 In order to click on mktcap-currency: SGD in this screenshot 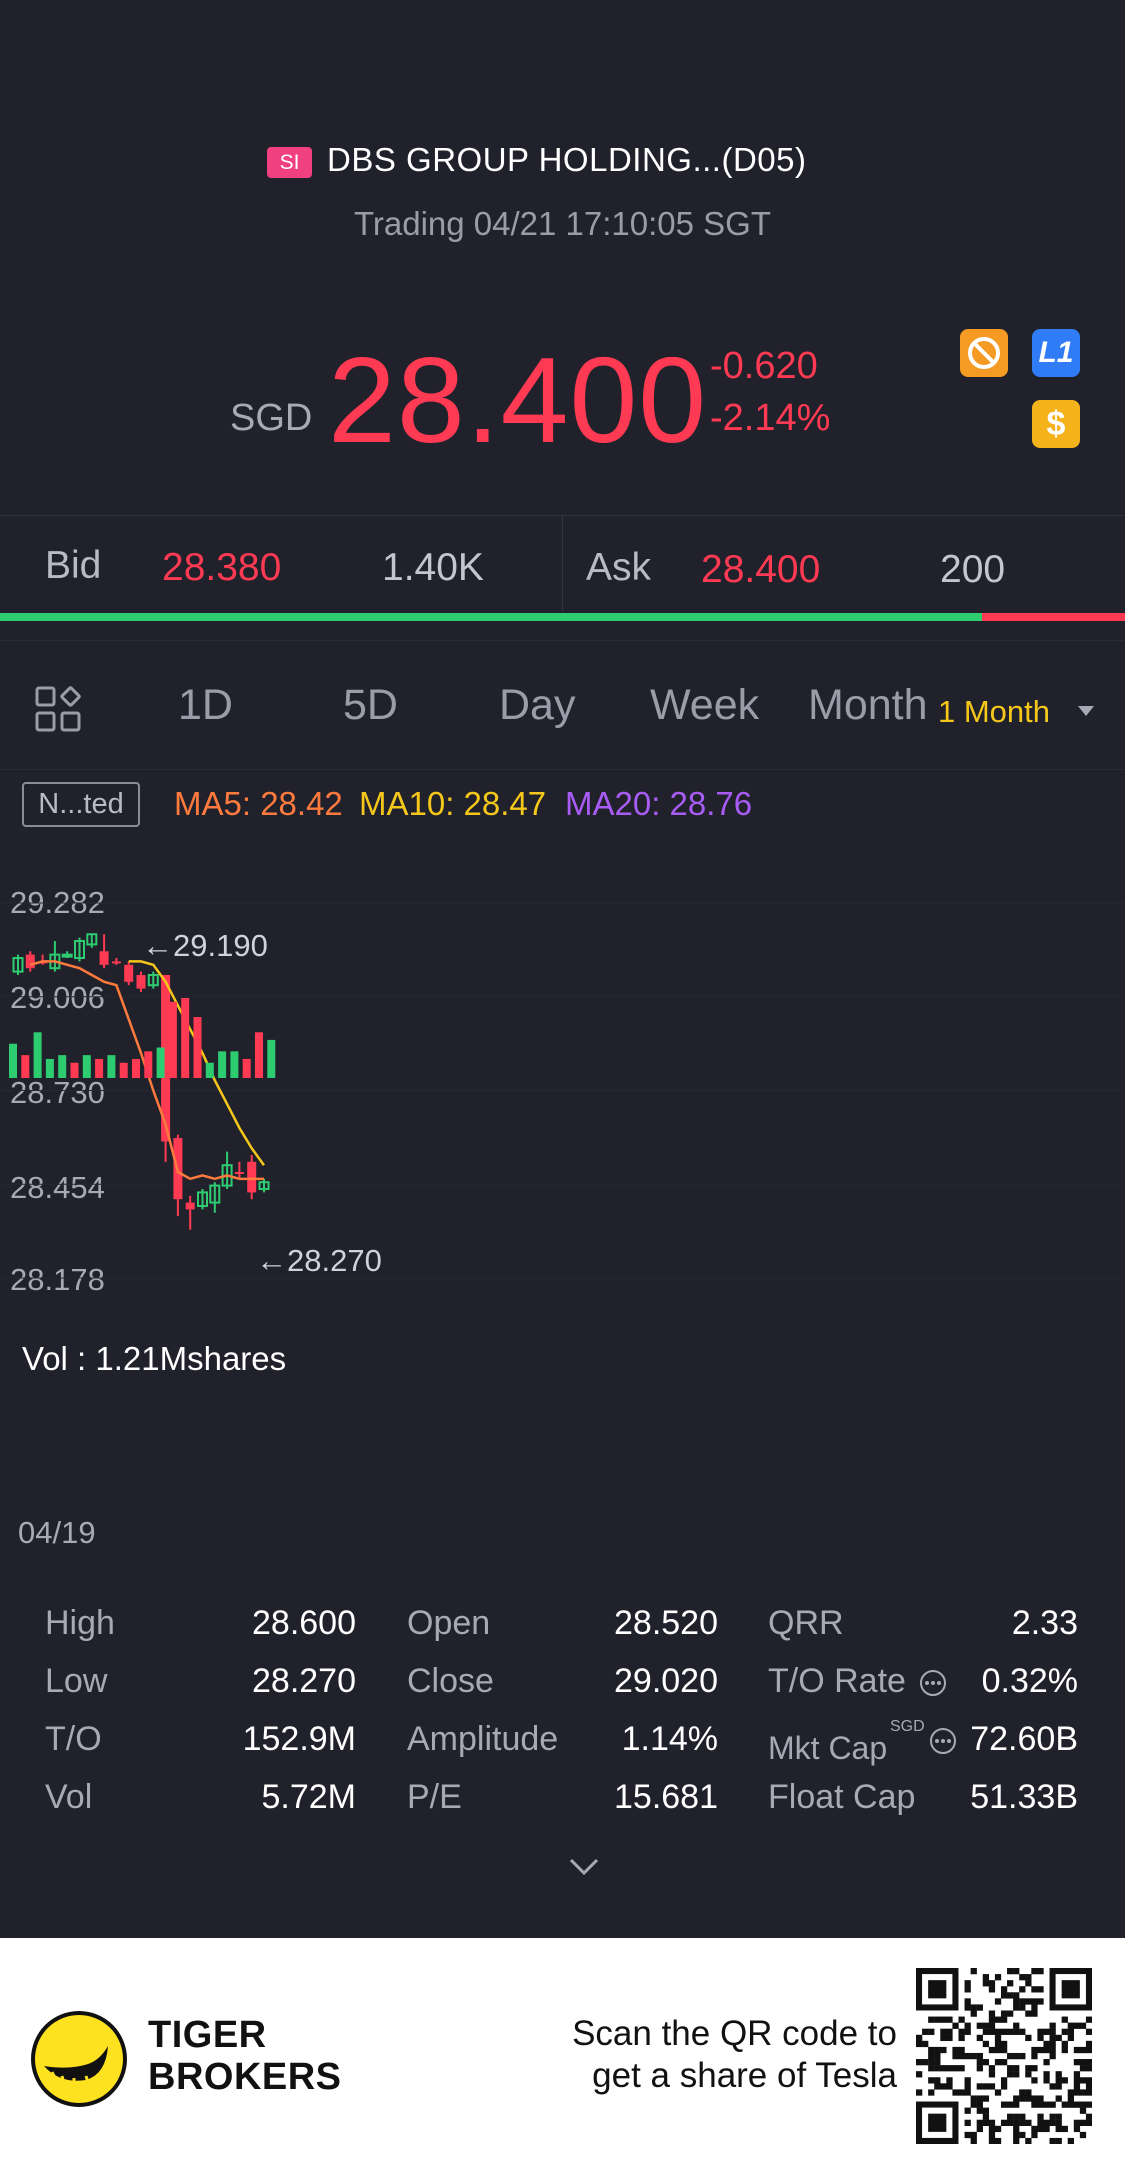, I will do `click(907, 1726)`.